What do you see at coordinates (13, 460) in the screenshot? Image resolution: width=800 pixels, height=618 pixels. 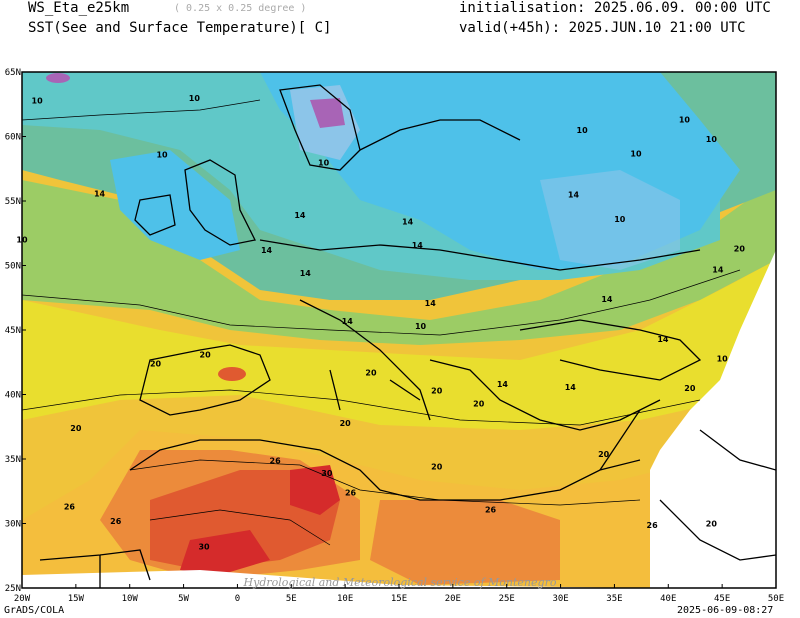 I see `lat-label: 35N` at bounding box center [13, 460].